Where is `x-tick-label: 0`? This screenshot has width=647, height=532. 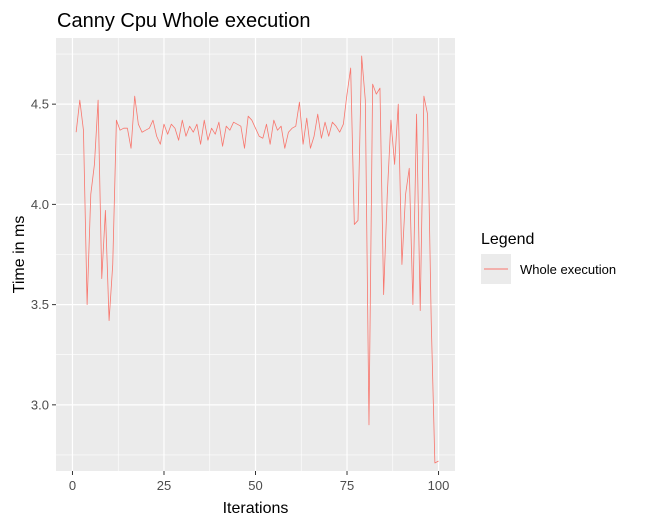
x-tick-label: 0 is located at coordinates (72, 485).